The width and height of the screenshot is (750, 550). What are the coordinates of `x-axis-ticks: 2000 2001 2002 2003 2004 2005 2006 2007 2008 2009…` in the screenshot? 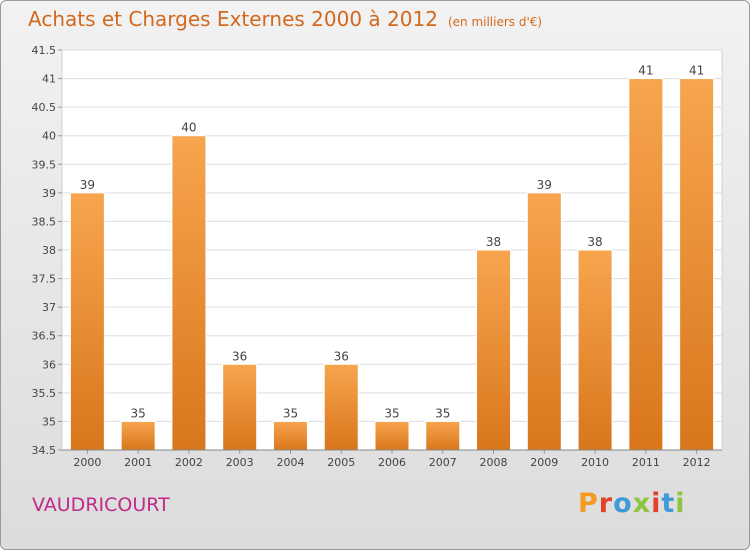 It's located at (392, 459).